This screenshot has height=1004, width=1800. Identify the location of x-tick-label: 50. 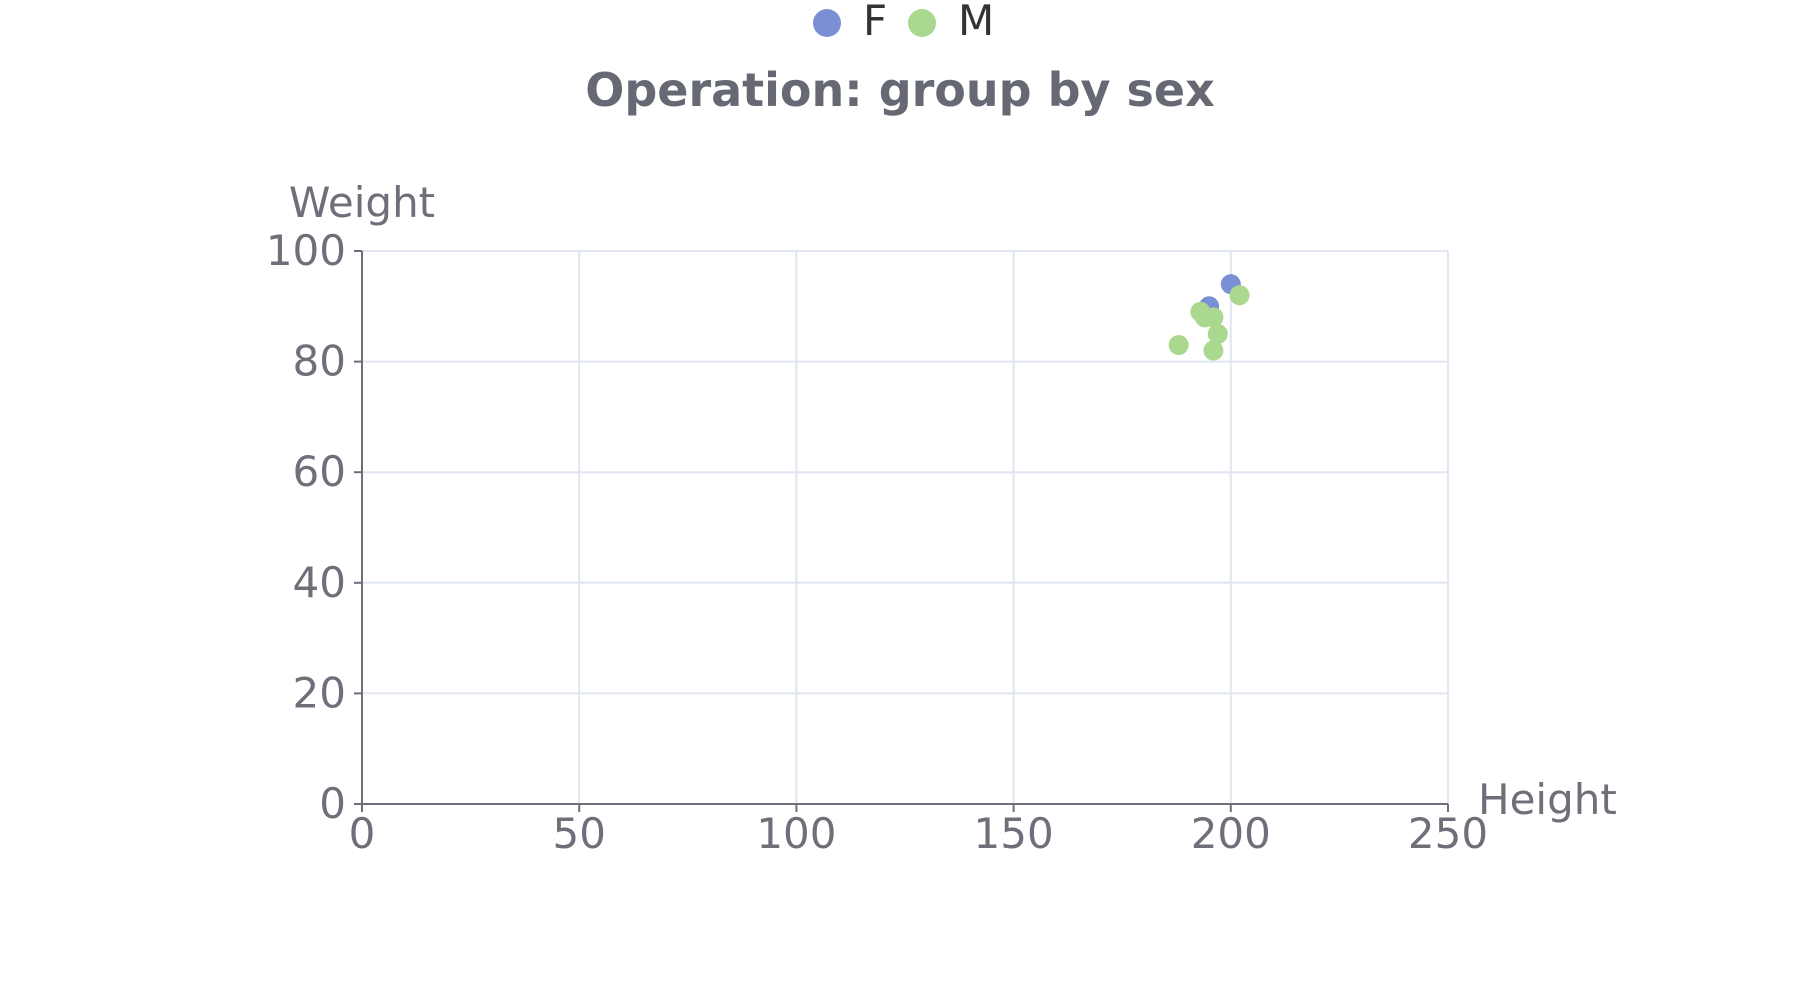
(578, 833).